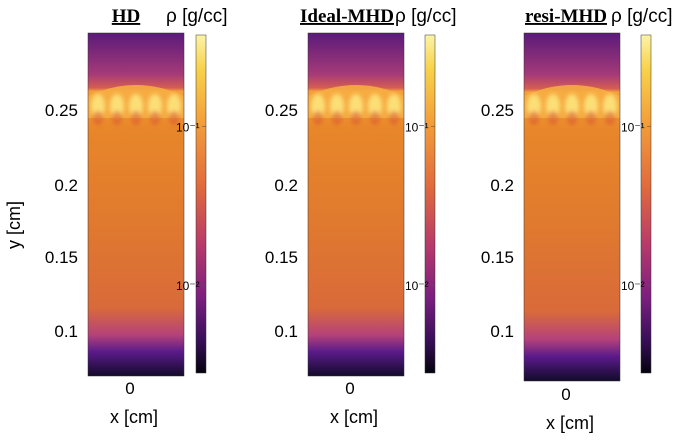 Image resolution: width=700 pixels, height=443 pixels. Describe the element at coordinates (347, 16) in the screenshot. I see `panel-title: Ideal-MHD` at that location.